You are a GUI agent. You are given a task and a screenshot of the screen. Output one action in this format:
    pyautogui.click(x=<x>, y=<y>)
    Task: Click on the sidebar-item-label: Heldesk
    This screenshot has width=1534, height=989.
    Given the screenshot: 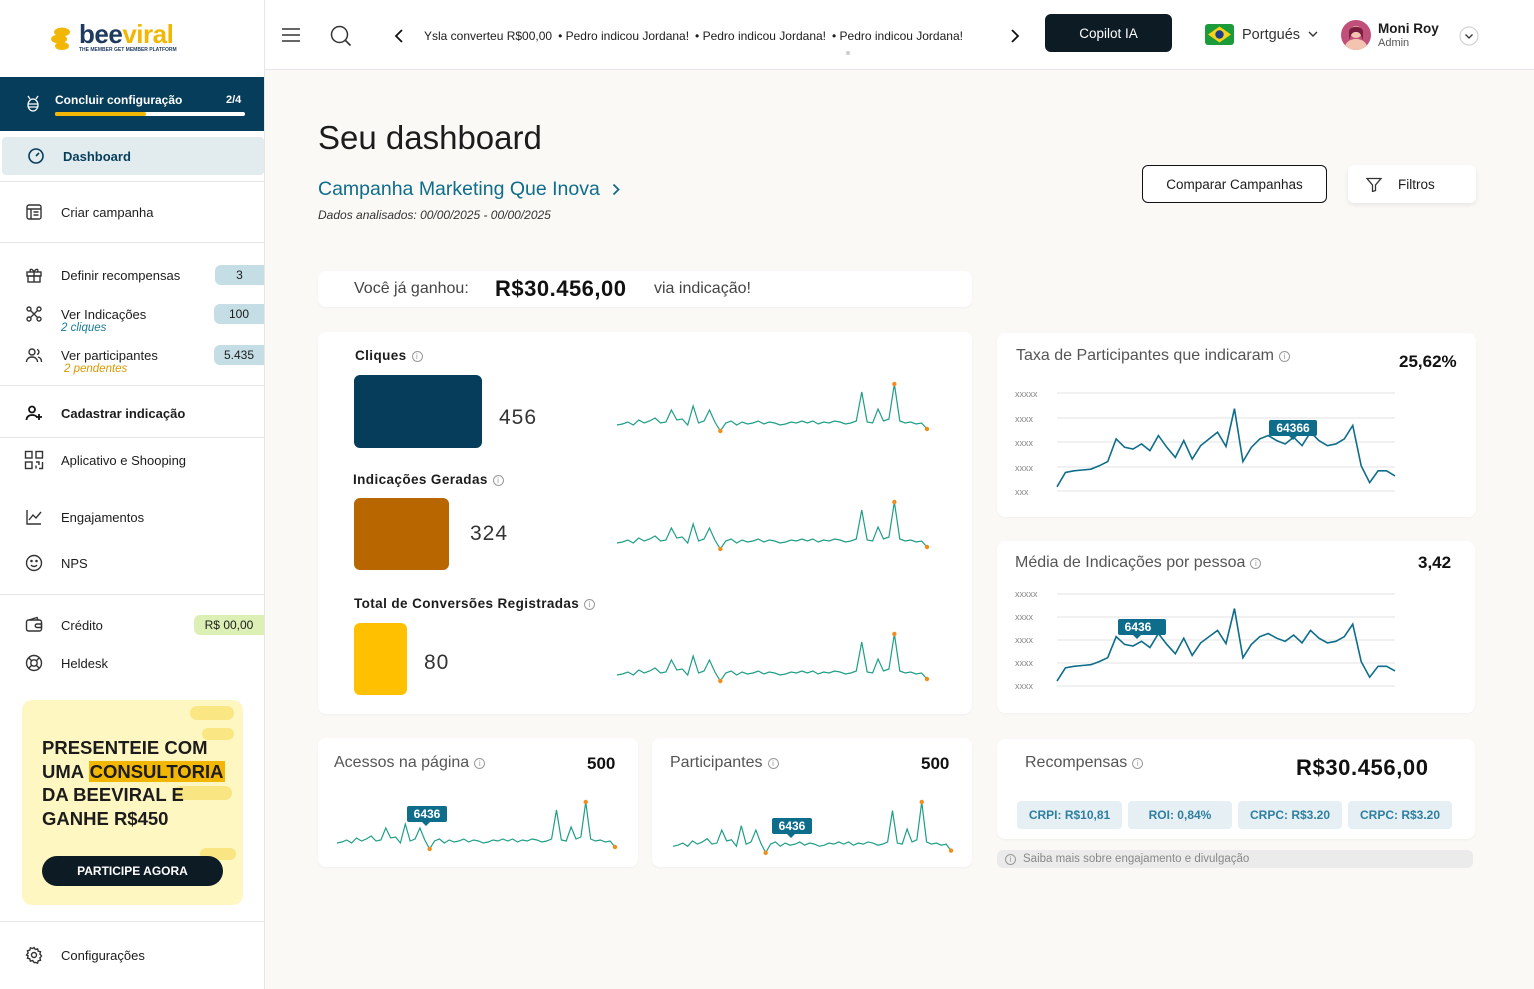 What is the action you would take?
    pyautogui.click(x=84, y=663)
    